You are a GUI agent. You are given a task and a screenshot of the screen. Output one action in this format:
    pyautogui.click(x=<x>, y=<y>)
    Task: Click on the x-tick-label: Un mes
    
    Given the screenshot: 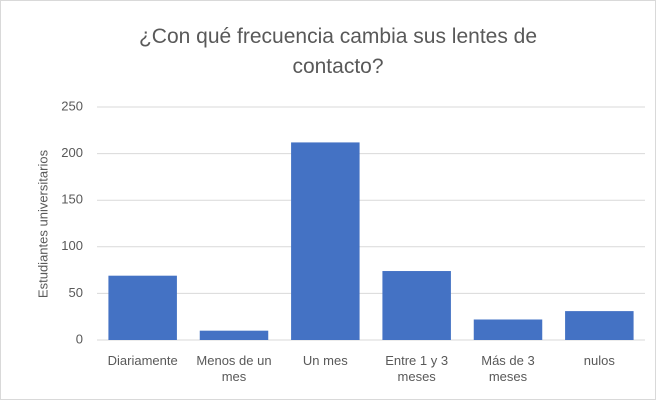 What is the action you would take?
    pyautogui.click(x=325, y=360)
    